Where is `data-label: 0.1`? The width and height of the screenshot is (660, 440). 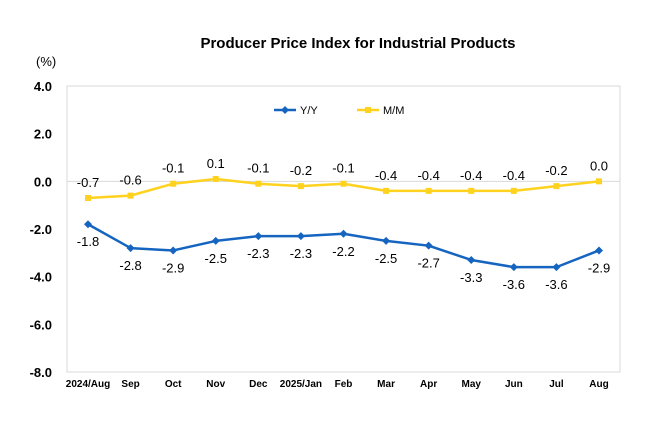 data-label: 0.1 is located at coordinates (216, 163).